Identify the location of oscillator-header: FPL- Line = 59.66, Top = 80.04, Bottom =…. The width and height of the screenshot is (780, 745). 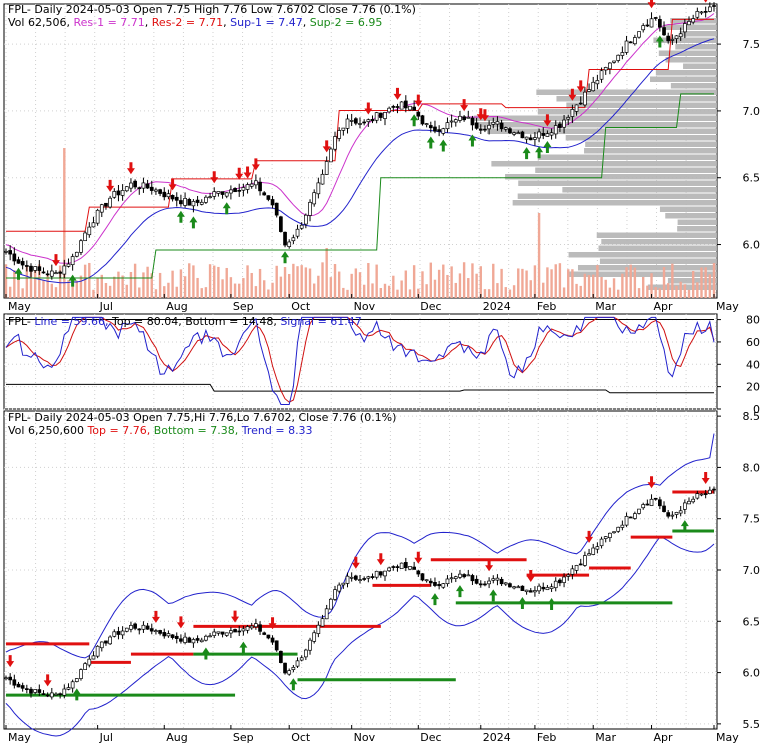
(185, 321).